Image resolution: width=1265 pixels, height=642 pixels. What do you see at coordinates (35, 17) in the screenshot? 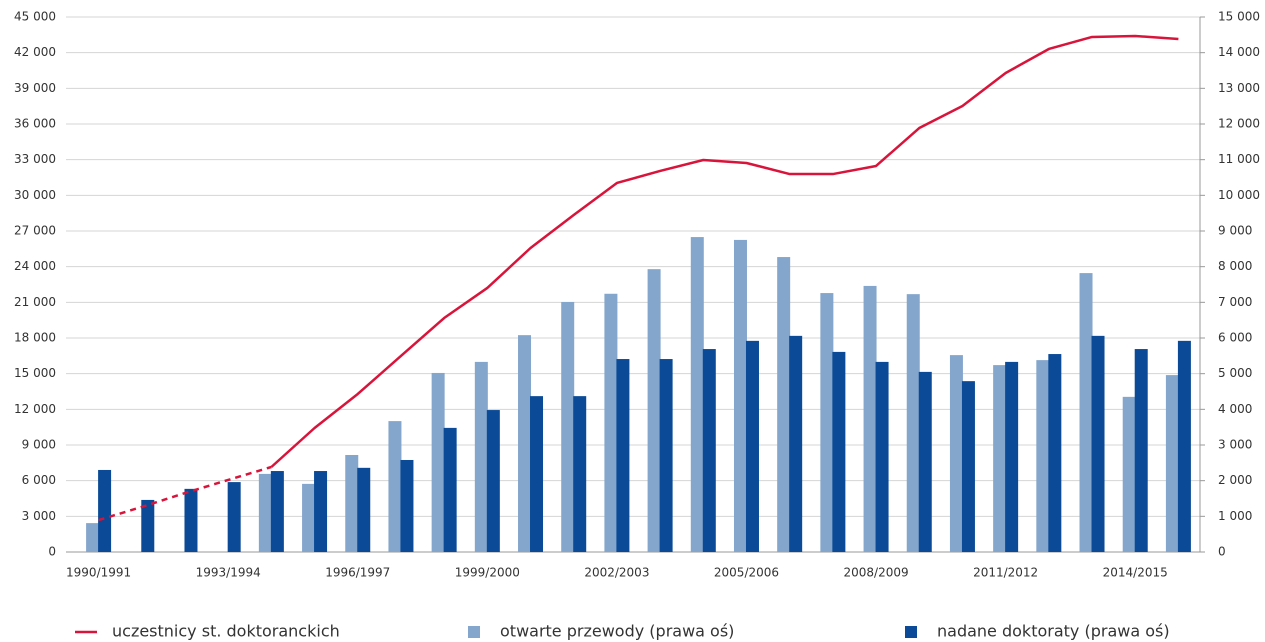
I see `y-tick-label: 45 000` at bounding box center [35, 17].